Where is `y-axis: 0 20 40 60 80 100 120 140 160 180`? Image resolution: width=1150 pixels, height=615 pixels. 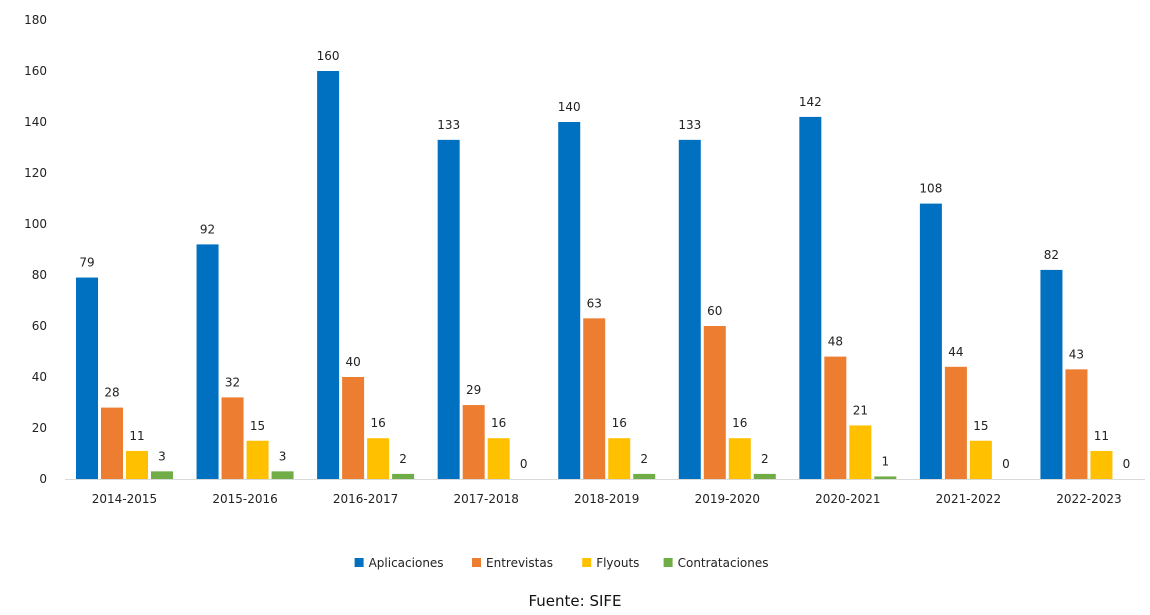 y-axis: 0 20 40 60 80 100 120 140 160 180 is located at coordinates (35, 249).